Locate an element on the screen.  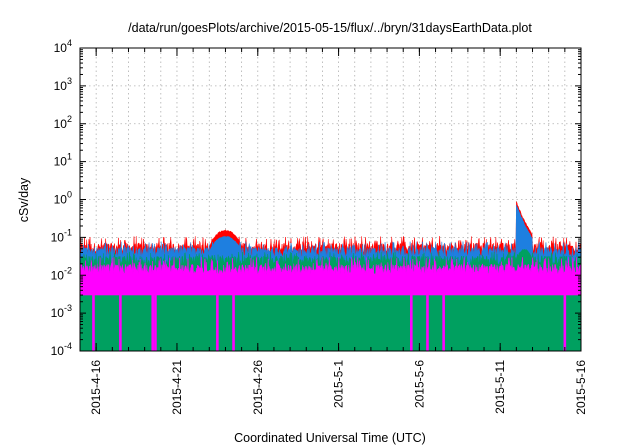
x-tick-label: 2015-4-26 is located at coordinates (258, 387).